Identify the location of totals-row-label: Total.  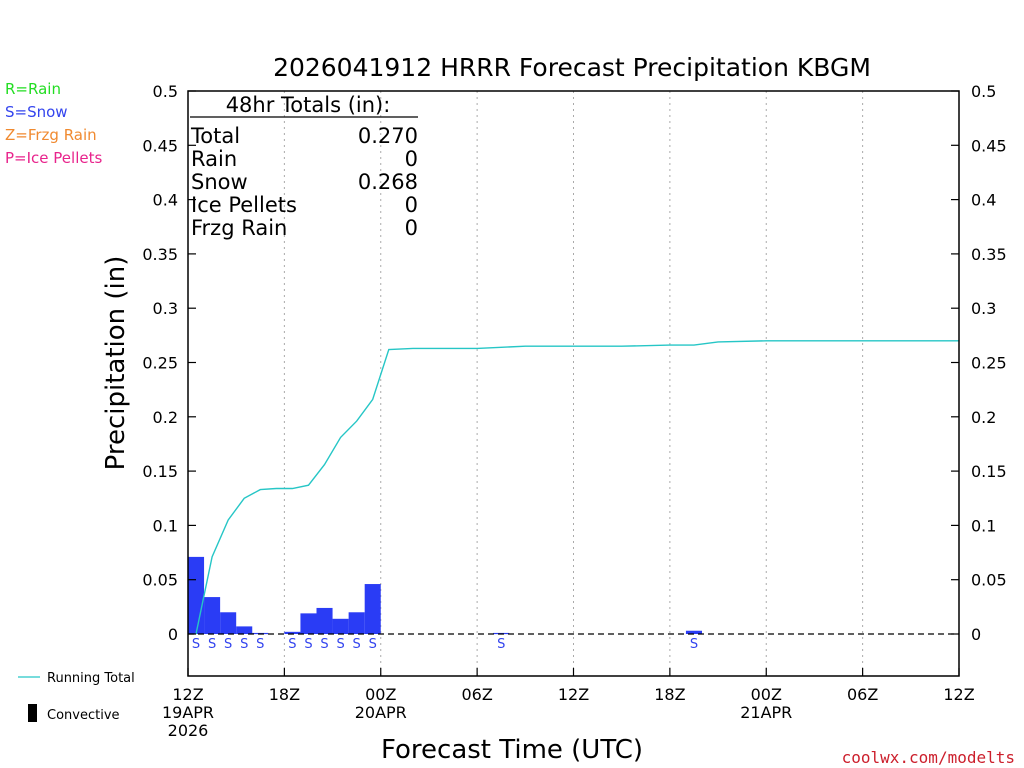
(215, 136).